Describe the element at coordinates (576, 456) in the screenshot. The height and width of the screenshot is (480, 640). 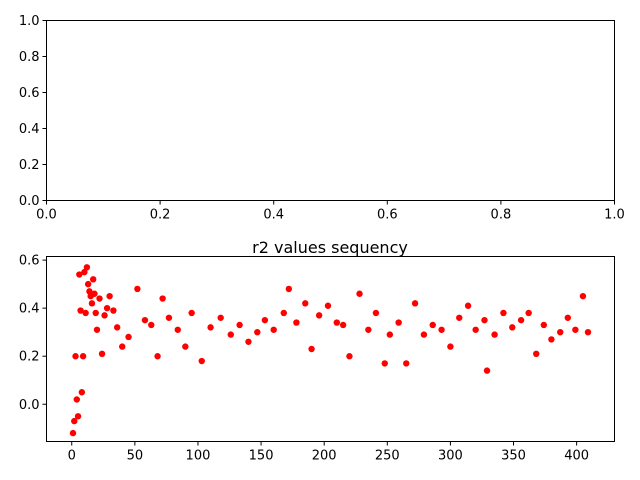
I see `bottom-x-tick-label: 400` at that location.